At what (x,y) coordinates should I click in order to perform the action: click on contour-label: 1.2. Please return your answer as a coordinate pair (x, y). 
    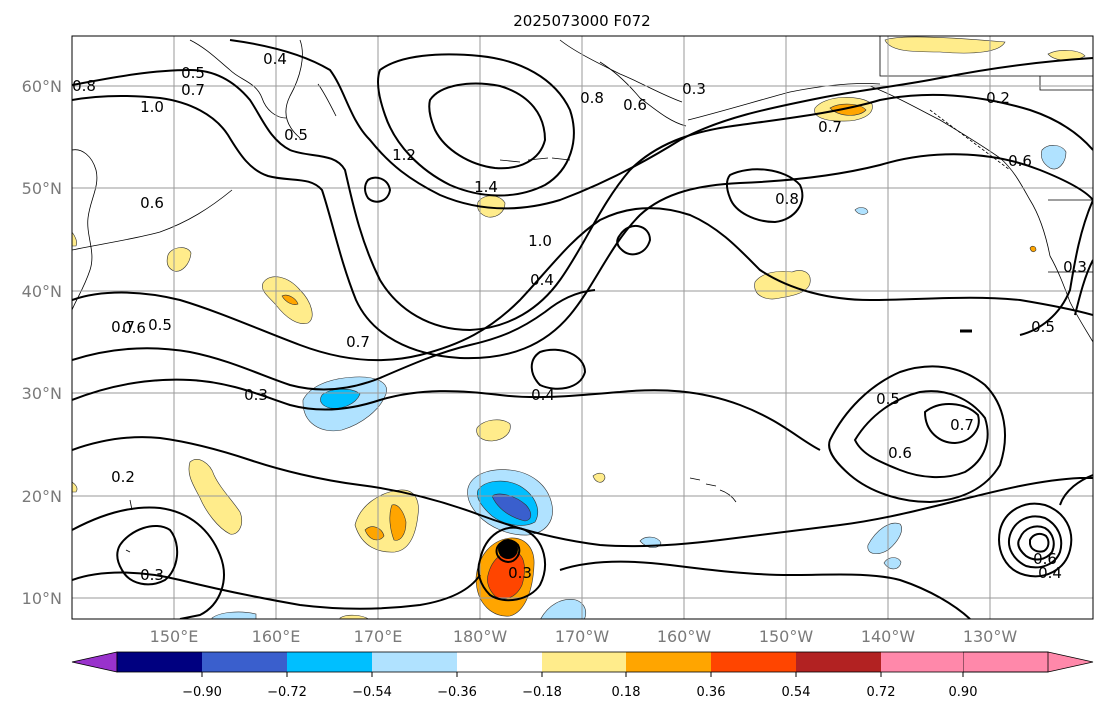
    Looking at the image, I should click on (404, 155).